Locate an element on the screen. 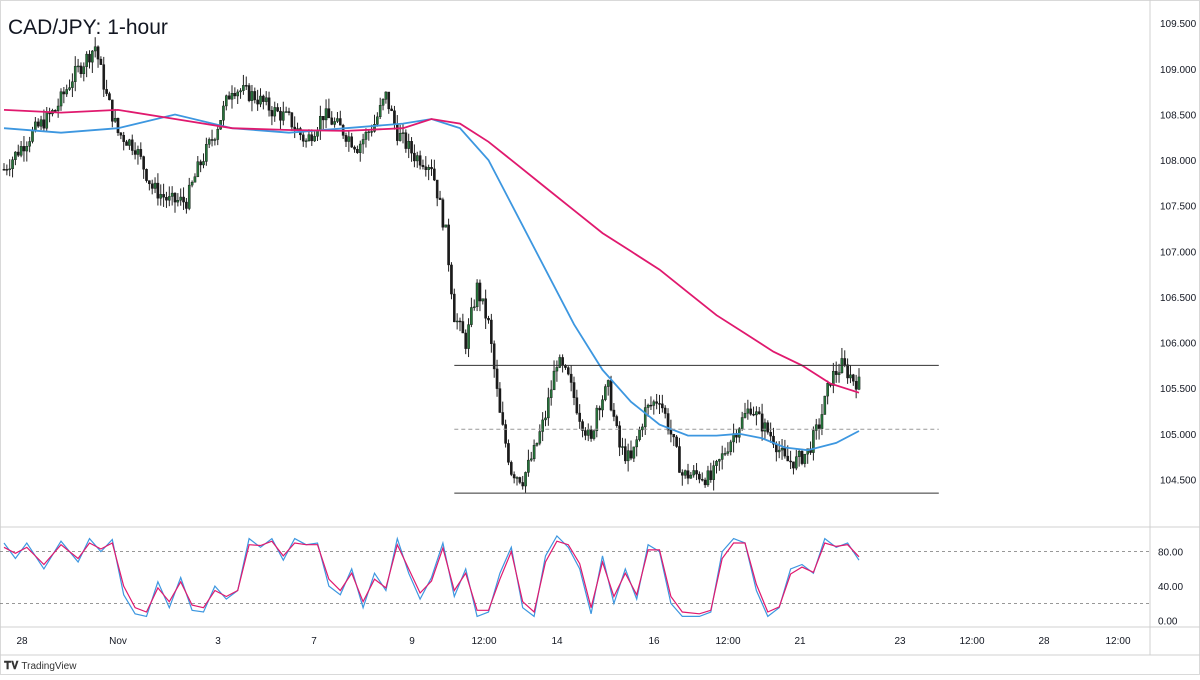 This screenshot has width=1200, height=680. brand-label: TradingView is located at coordinates (49, 666).